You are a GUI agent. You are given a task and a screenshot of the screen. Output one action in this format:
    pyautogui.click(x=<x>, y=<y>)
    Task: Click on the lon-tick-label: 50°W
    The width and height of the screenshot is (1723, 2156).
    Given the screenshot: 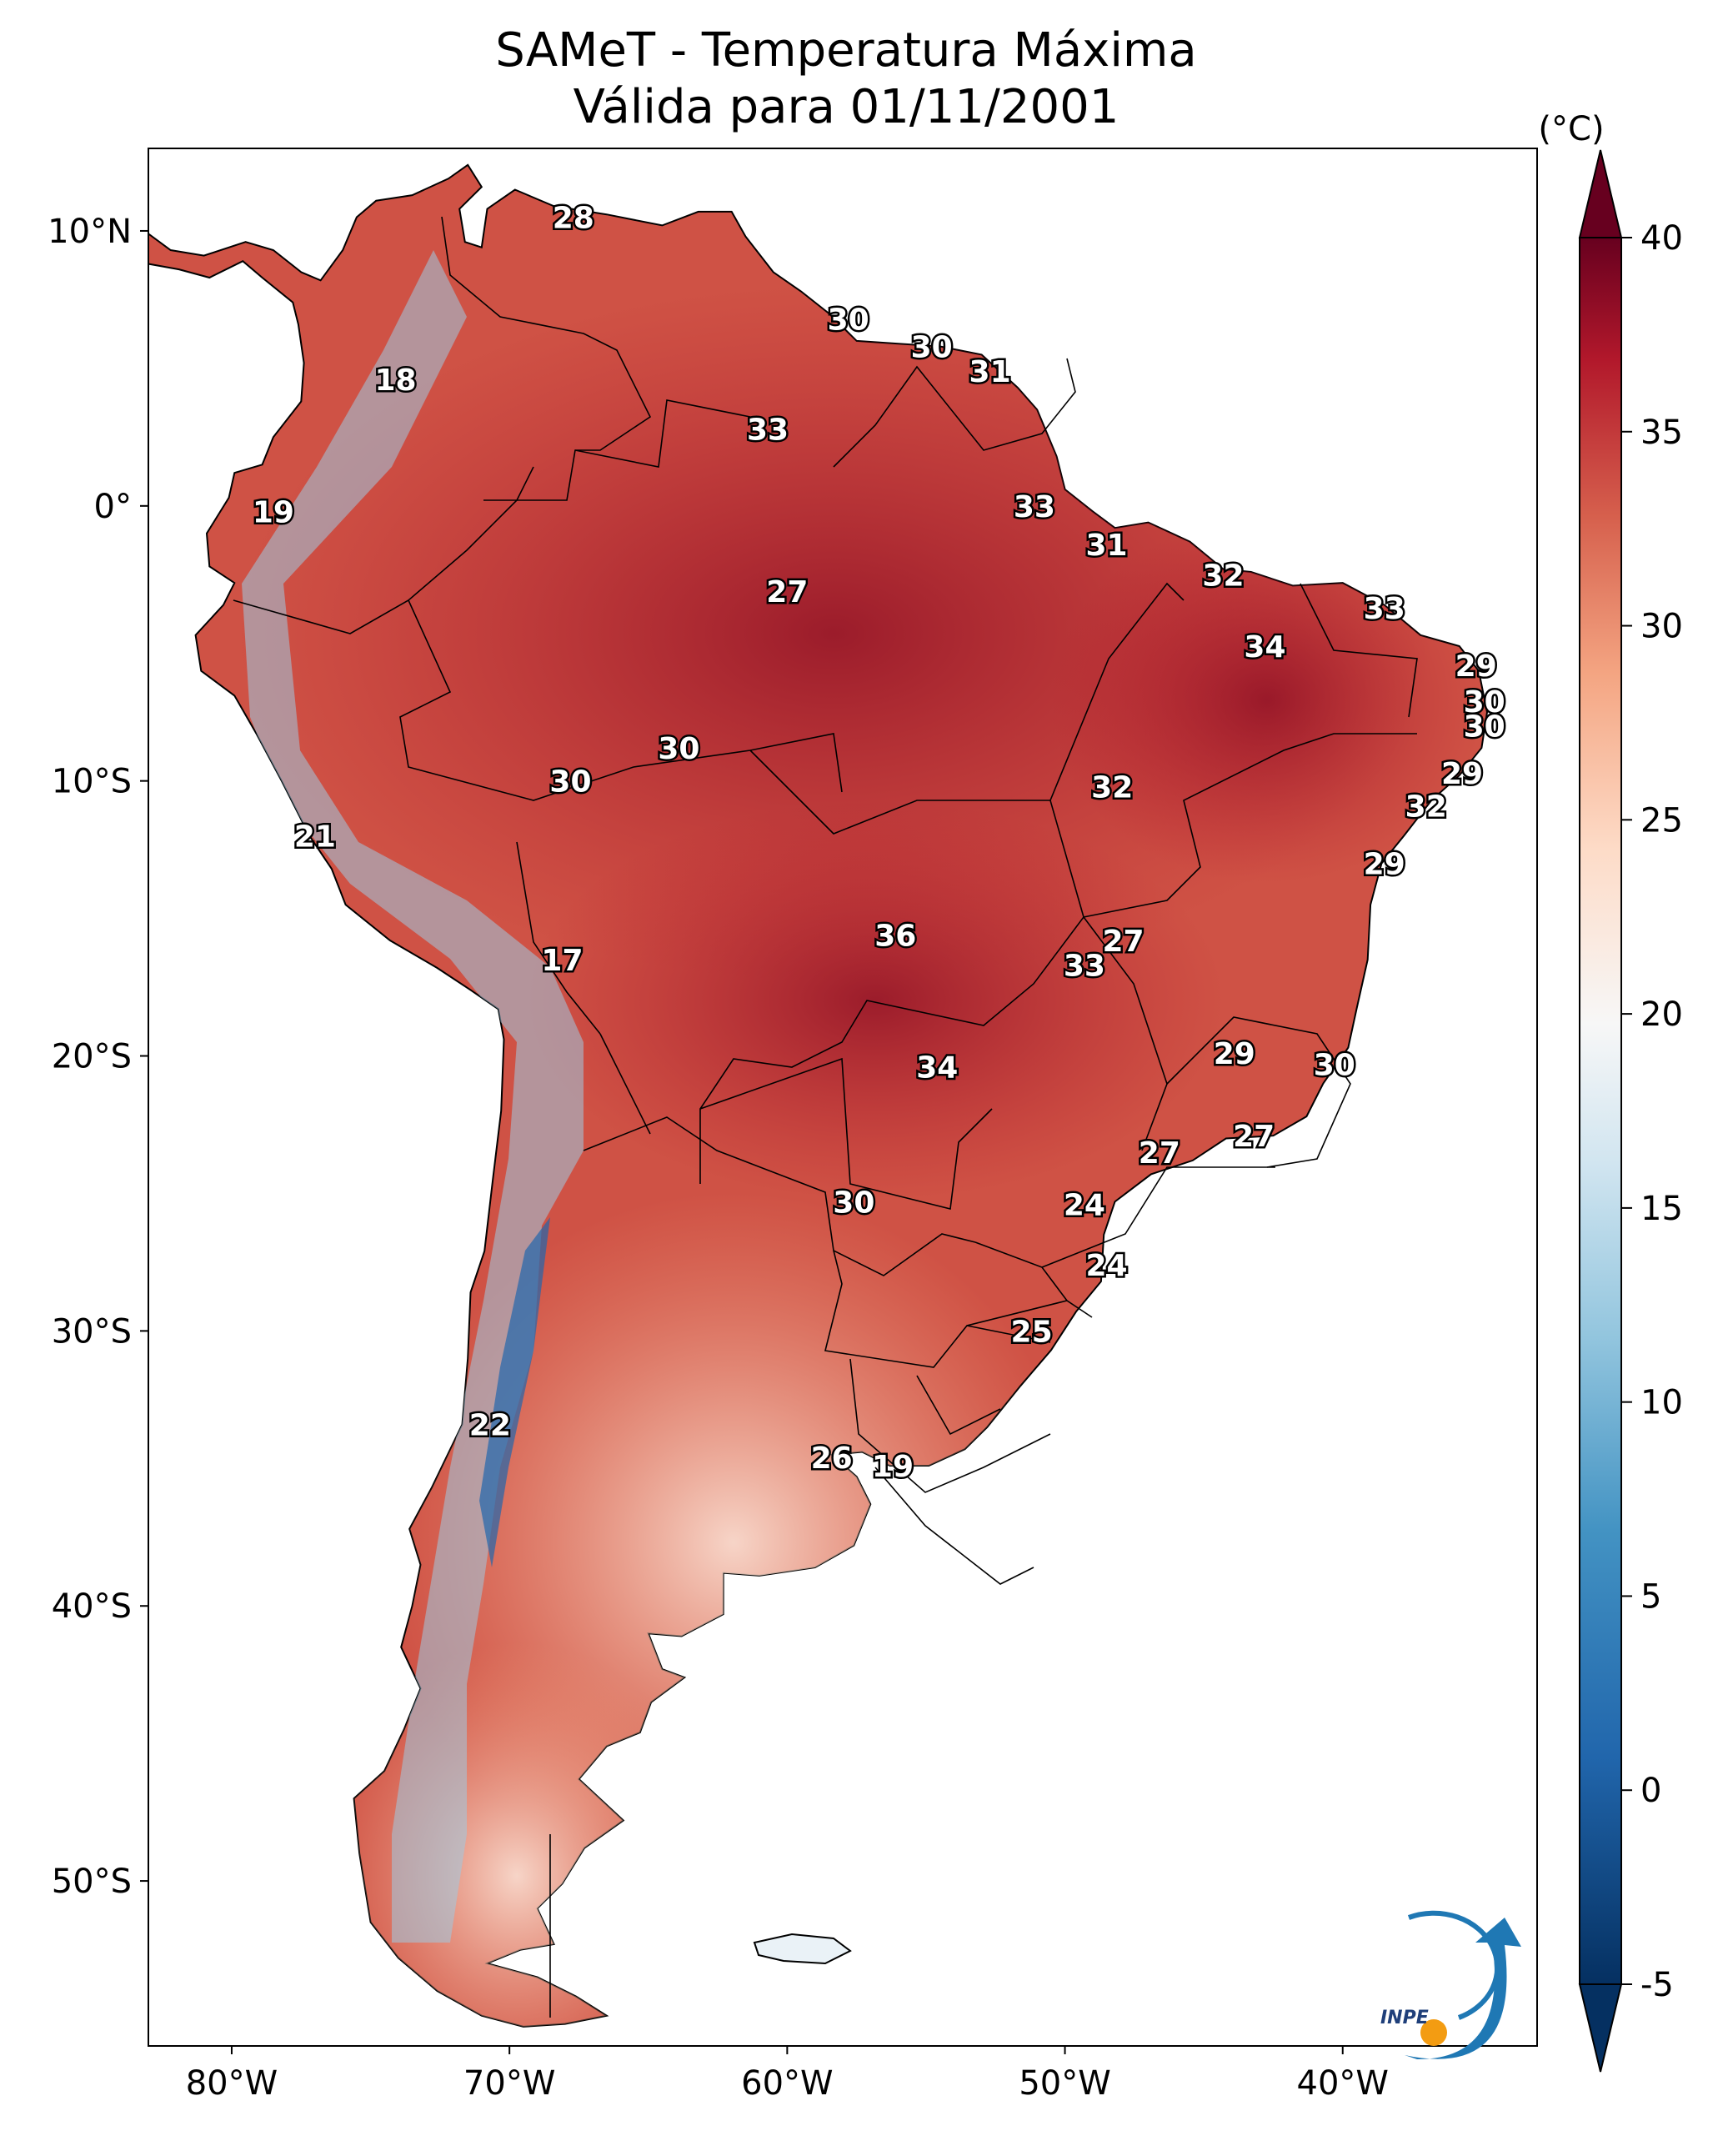 What is the action you would take?
    pyautogui.click(x=1064, y=2083)
    